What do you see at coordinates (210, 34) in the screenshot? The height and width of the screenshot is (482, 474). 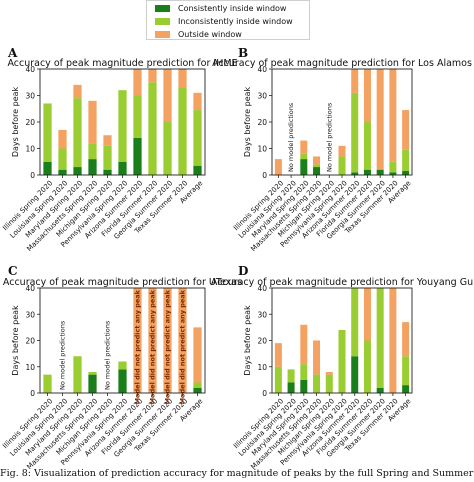 I see `legend-label-outside: Outside window` at bounding box center [210, 34].